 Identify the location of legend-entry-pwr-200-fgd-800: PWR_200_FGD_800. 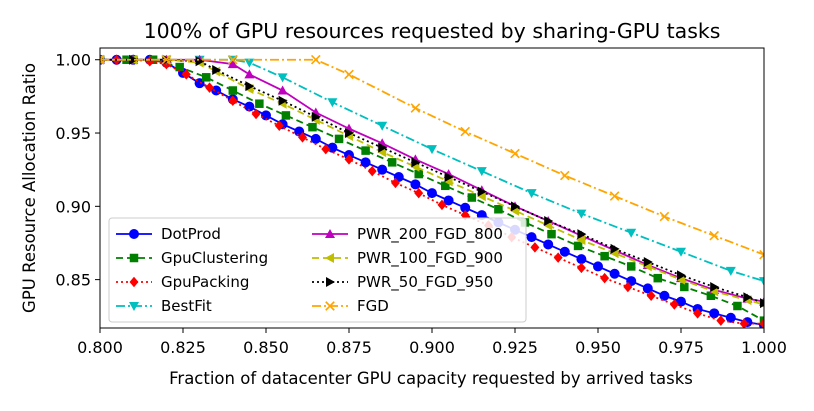
(407, 234).